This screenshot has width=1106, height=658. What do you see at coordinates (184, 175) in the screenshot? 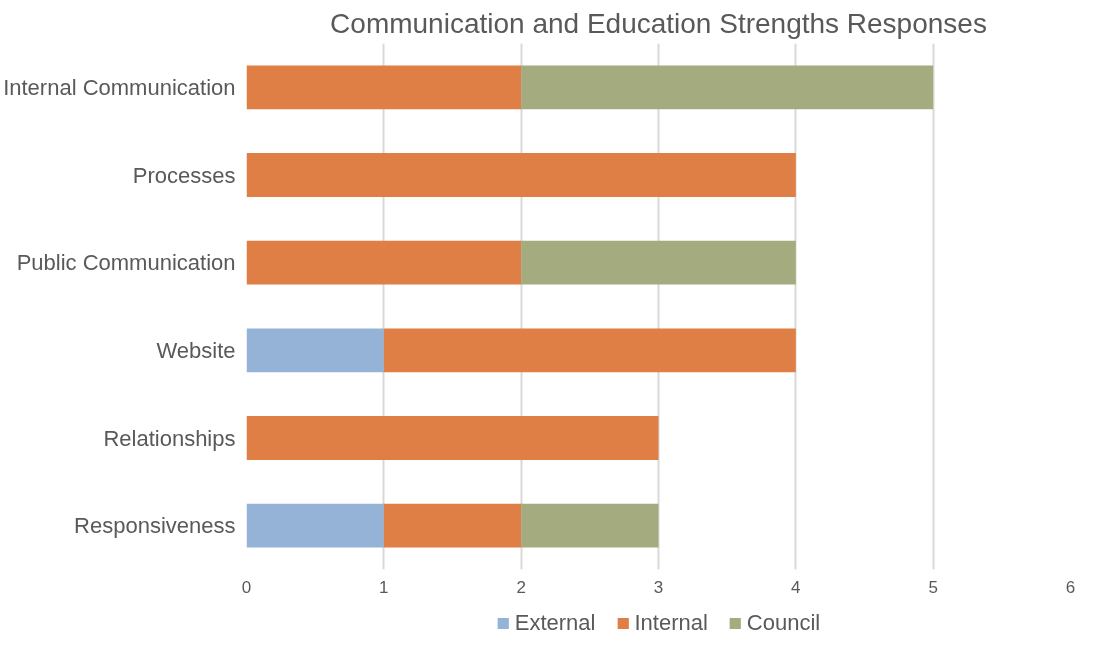
I see `y-tick-label: Processes` at bounding box center [184, 175].